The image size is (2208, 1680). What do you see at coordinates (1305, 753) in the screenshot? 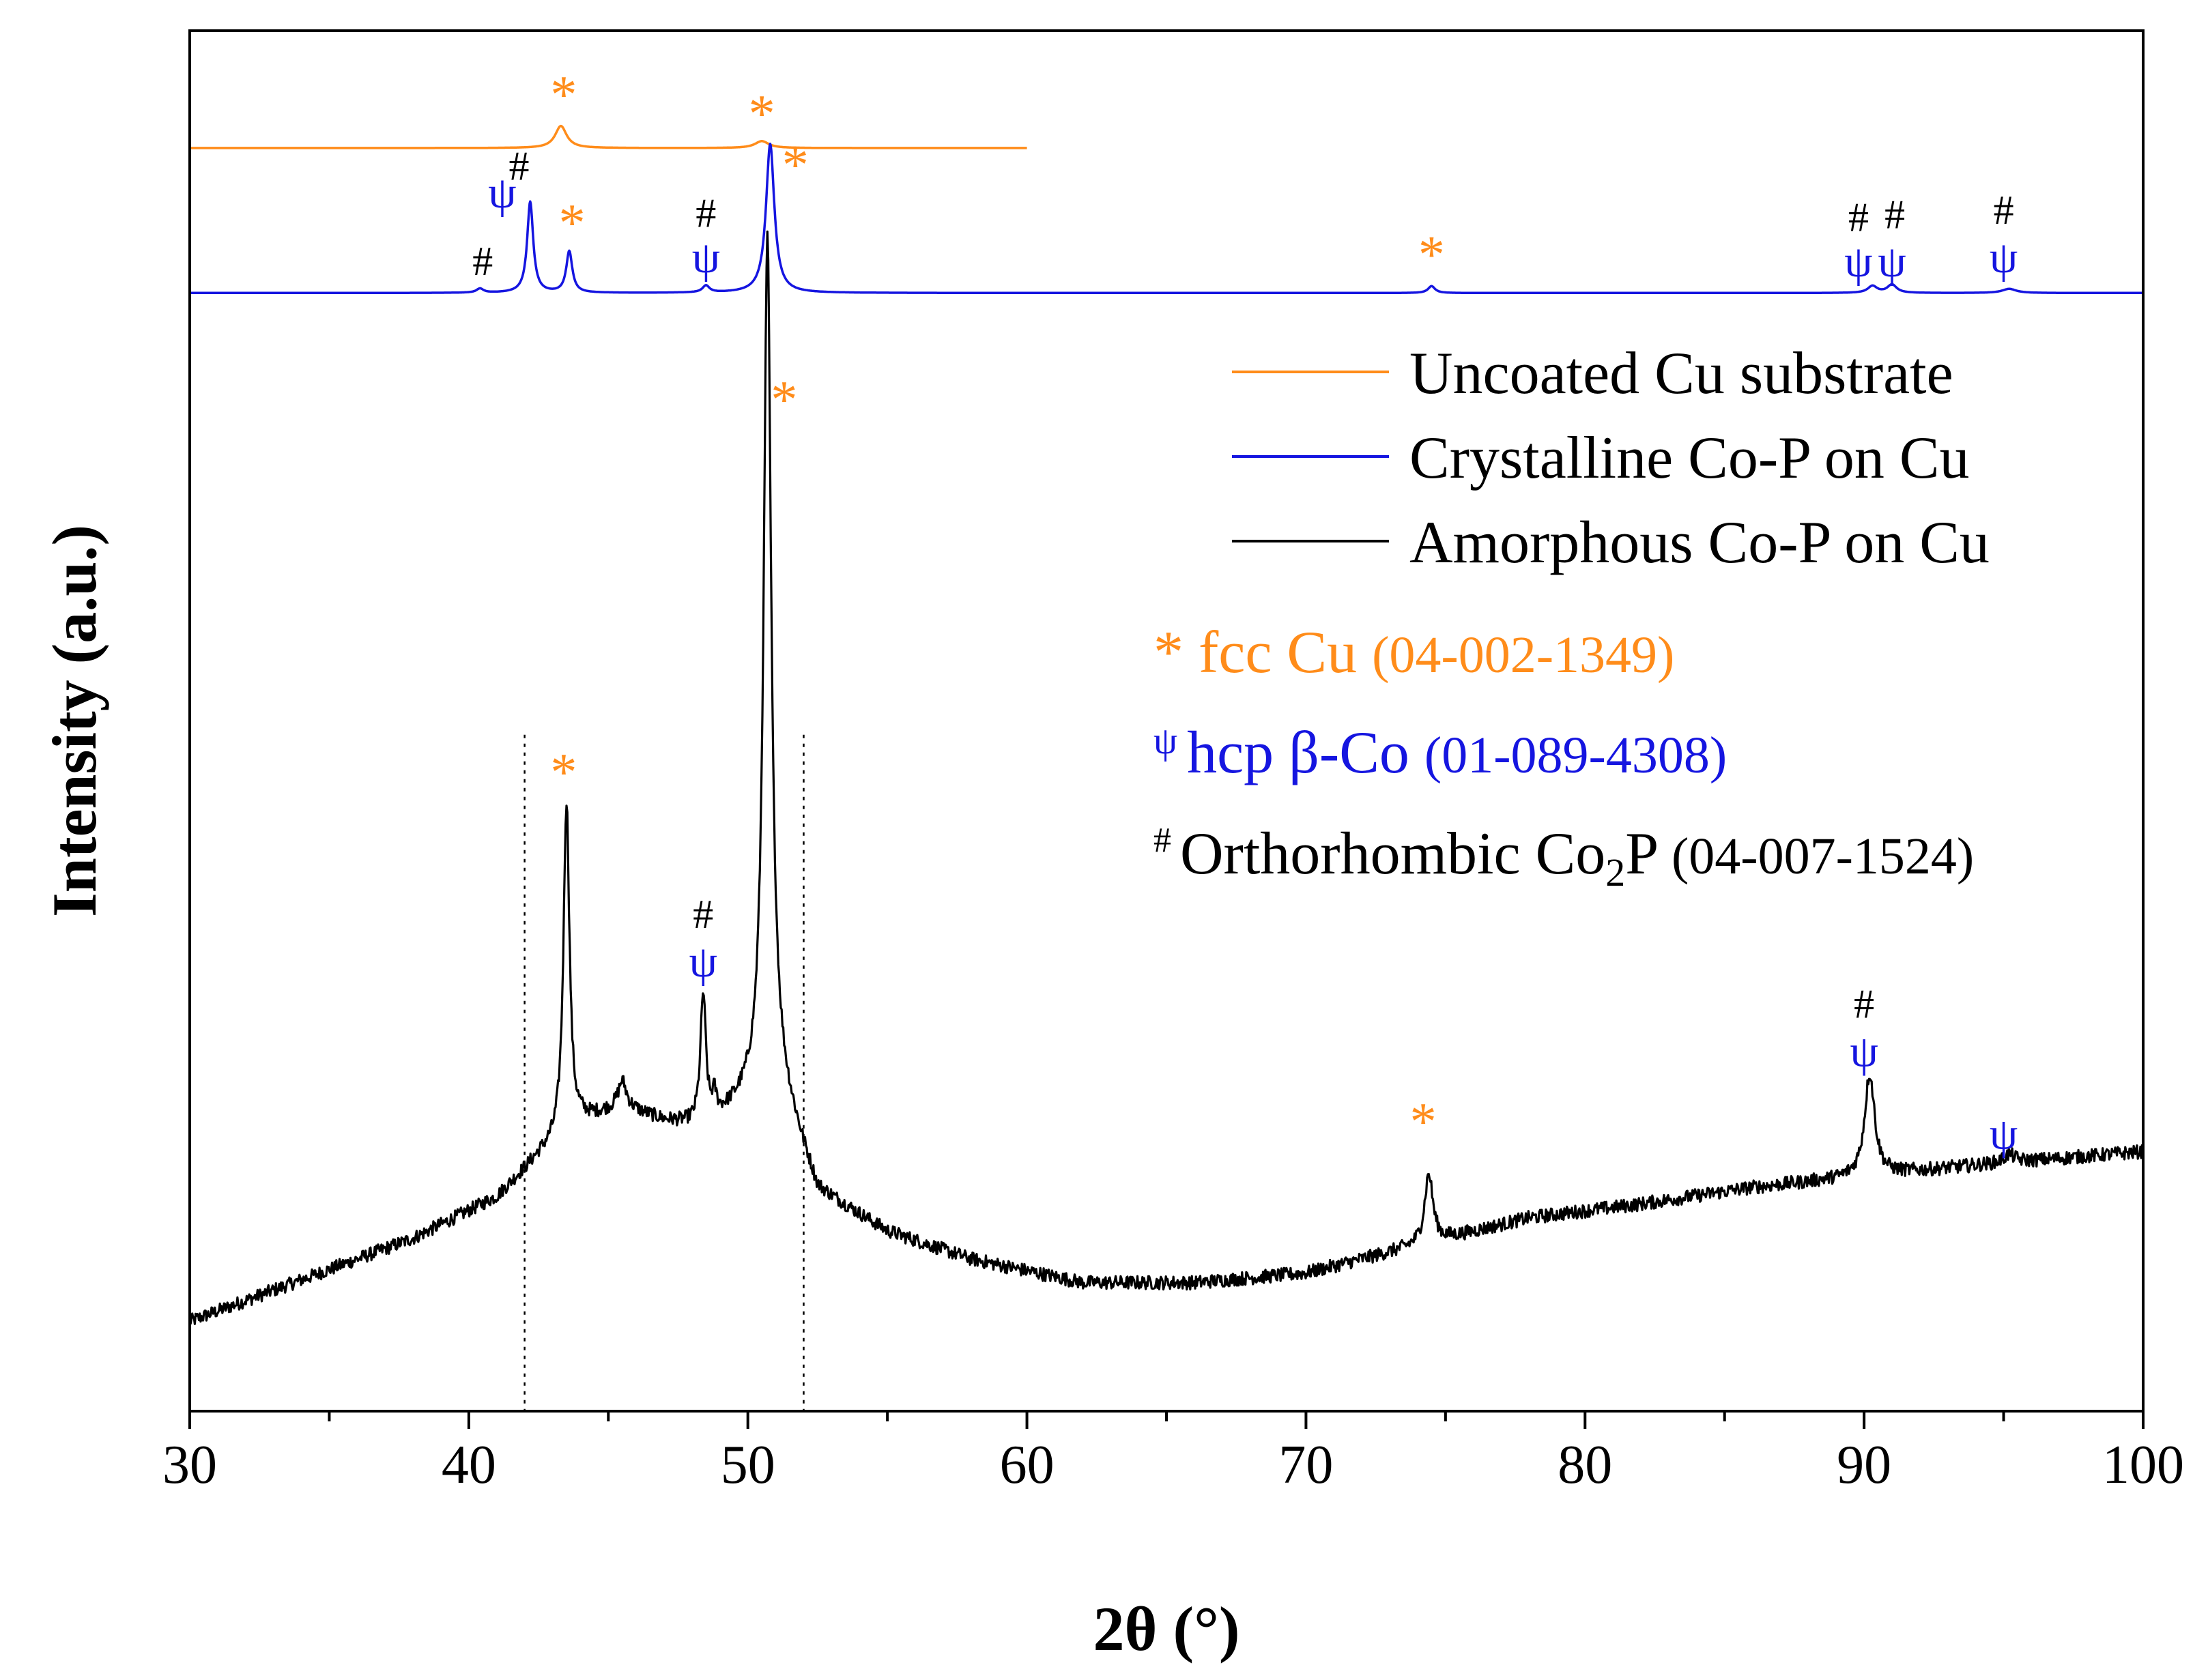
I see `legend-phase-name: hcp β-Co` at bounding box center [1305, 753].